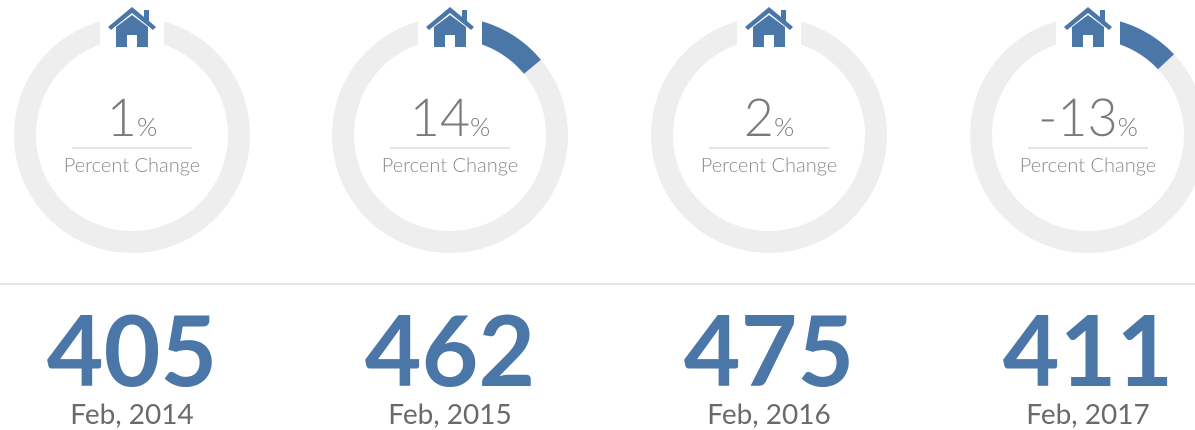 This screenshot has height=430, width=1195. I want to click on date: Feb, 2016, so click(769, 413).